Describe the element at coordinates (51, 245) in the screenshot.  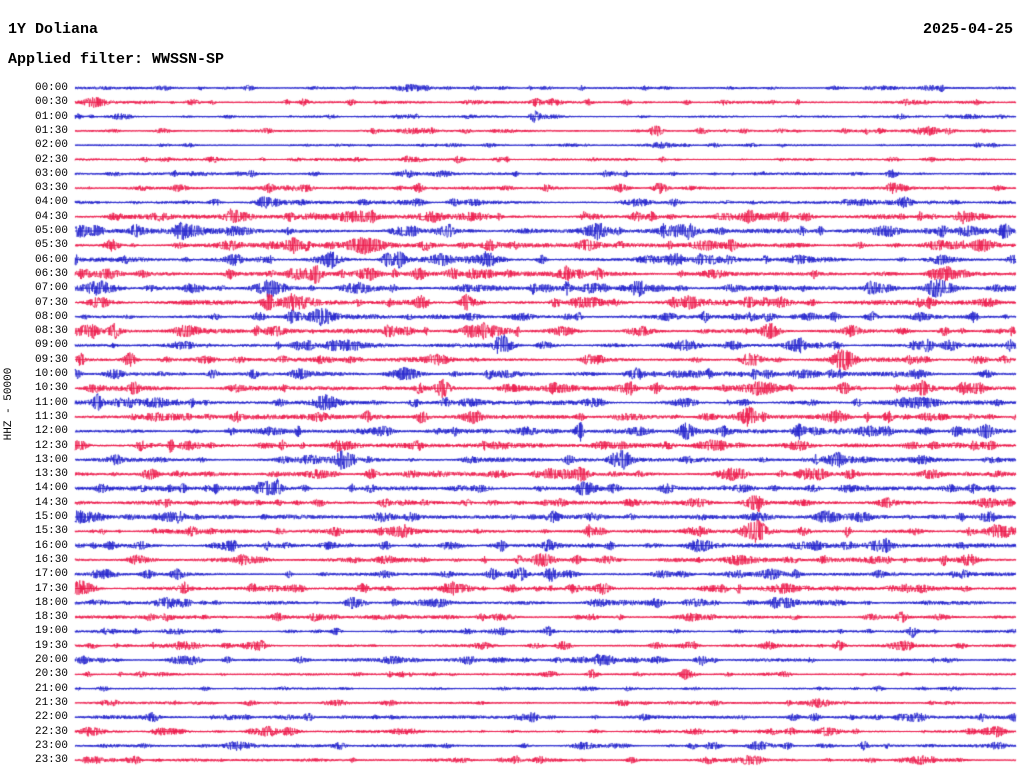
I see `time-label: 05:30` at that location.